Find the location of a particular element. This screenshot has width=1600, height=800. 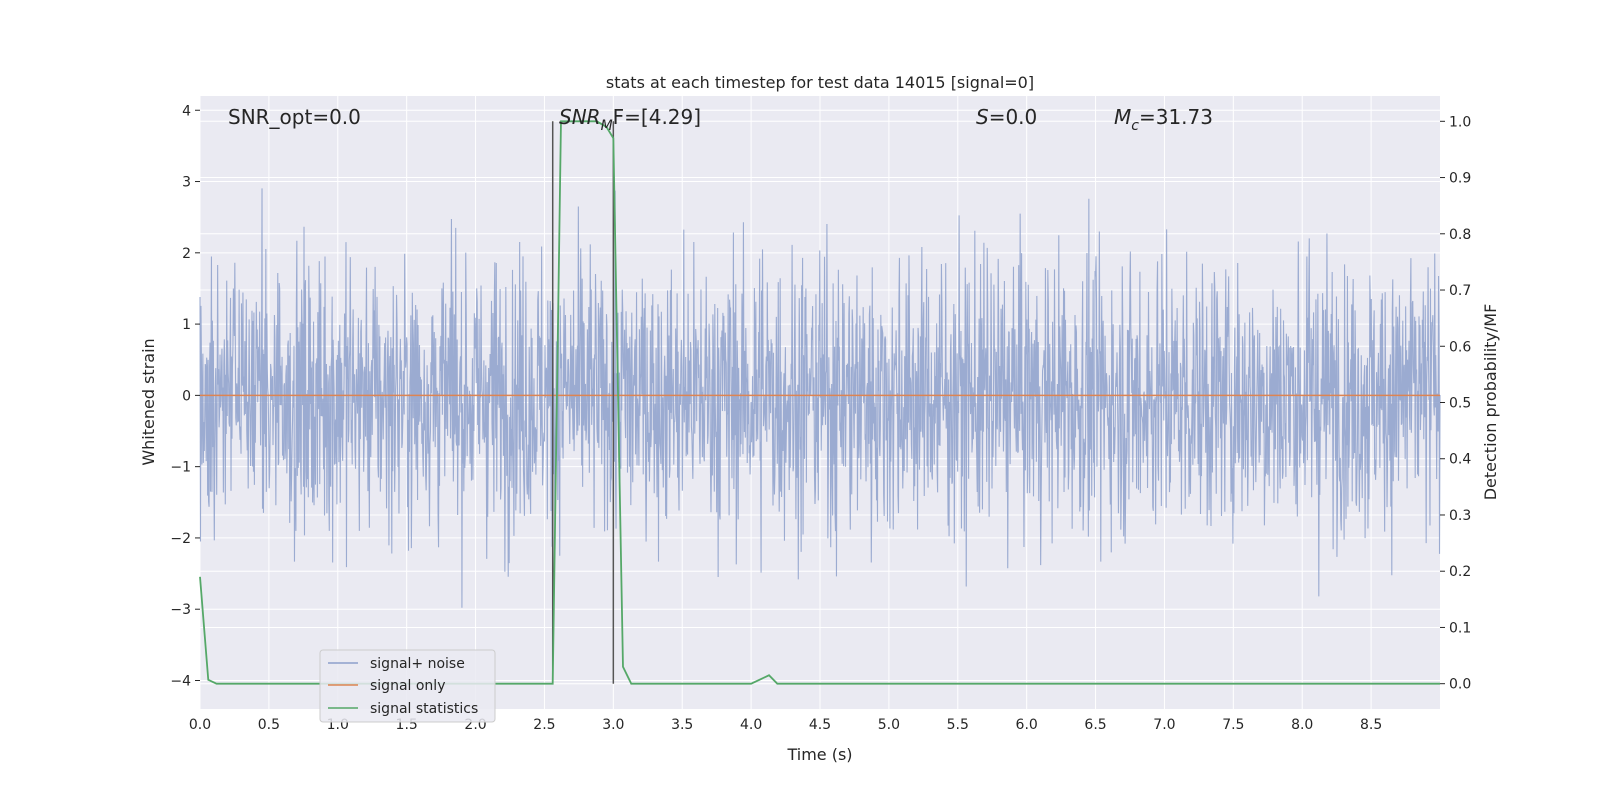

x-tick-label: 0.5 is located at coordinates (269, 725).